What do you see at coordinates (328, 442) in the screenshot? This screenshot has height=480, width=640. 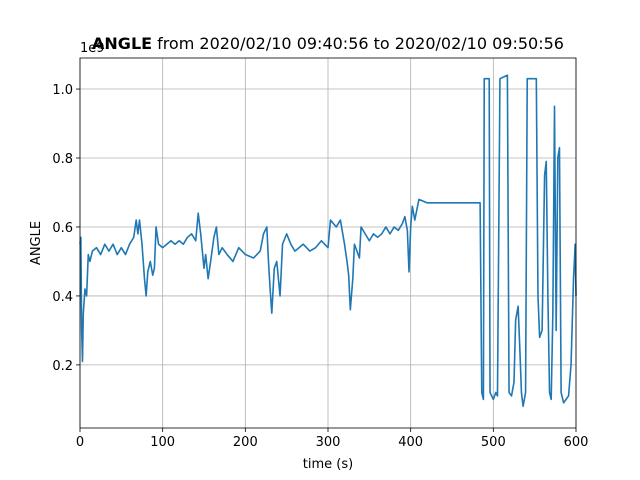 I see `x-tick-label: 300` at bounding box center [328, 442].